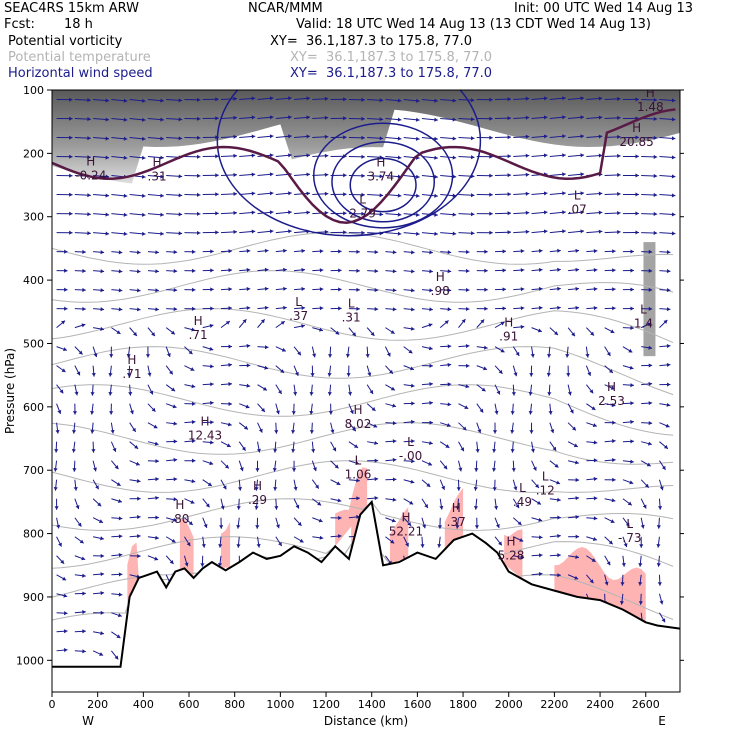  I want to click on model-title: SEAC4RS 15km ARW, so click(72, 8).